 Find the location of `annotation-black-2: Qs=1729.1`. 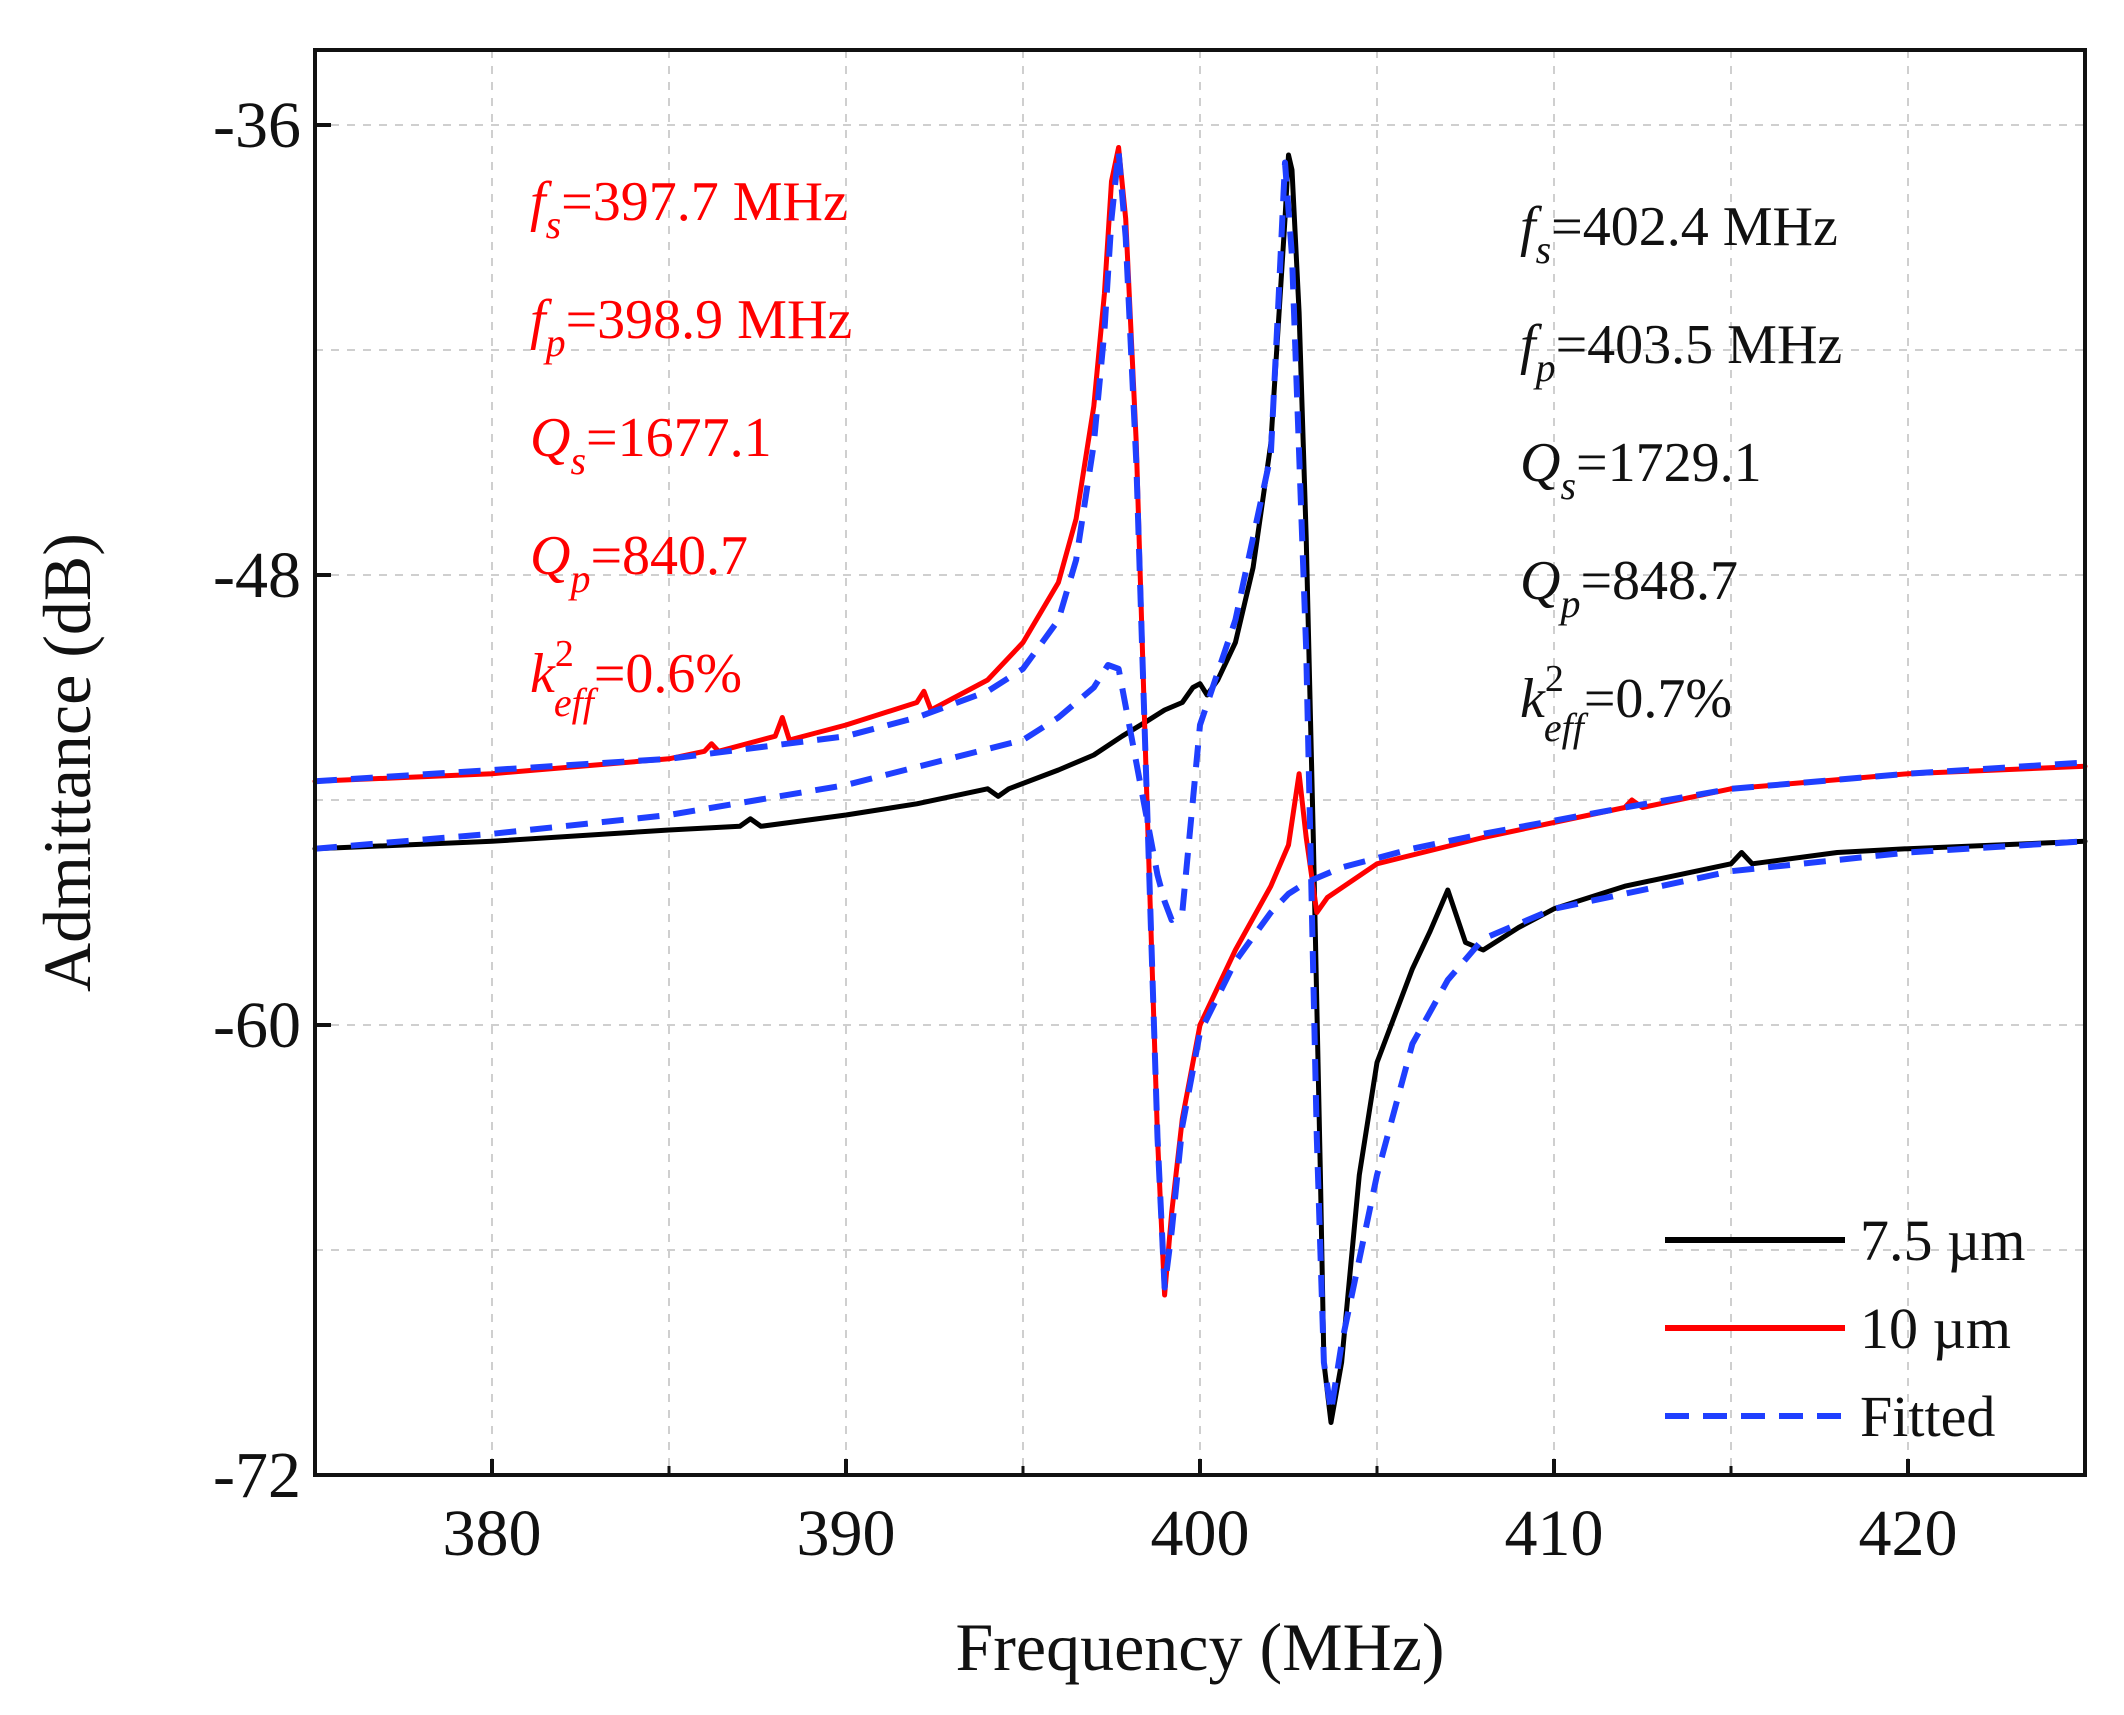

annotation-black-2: Qs=1729.1 is located at coordinates (1641, 470).